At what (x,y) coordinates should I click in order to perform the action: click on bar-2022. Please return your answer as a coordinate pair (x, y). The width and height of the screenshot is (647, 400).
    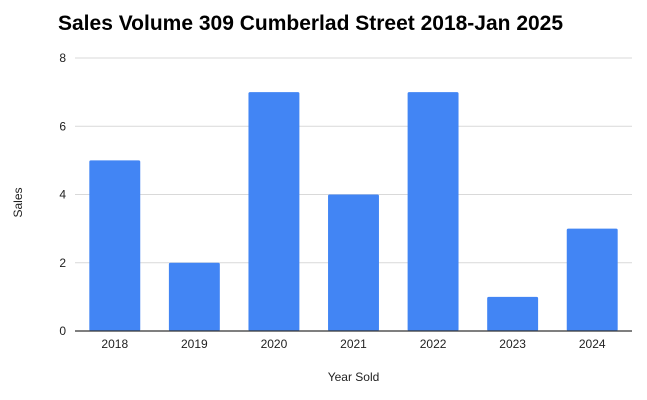
    Looking at the image, I should click on (433, 211).